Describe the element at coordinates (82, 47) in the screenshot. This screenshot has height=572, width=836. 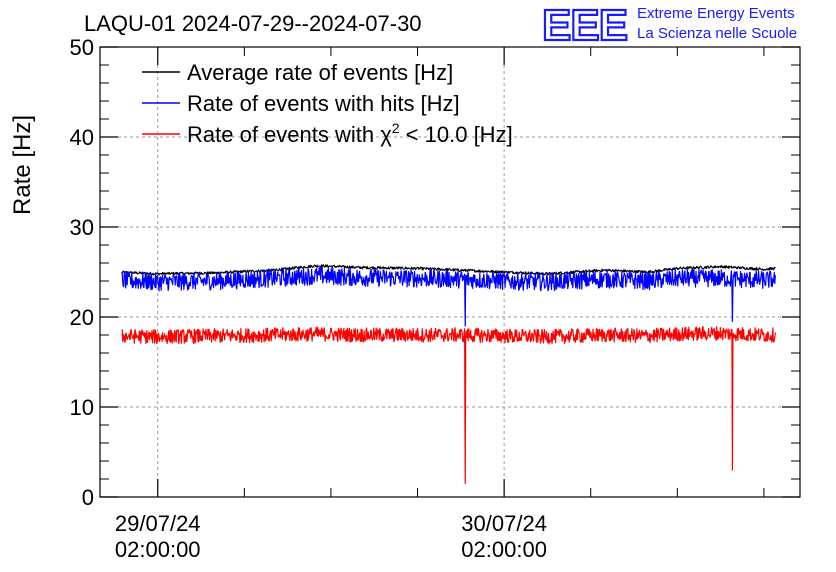
I see `y-tick-label: 50` at that location.